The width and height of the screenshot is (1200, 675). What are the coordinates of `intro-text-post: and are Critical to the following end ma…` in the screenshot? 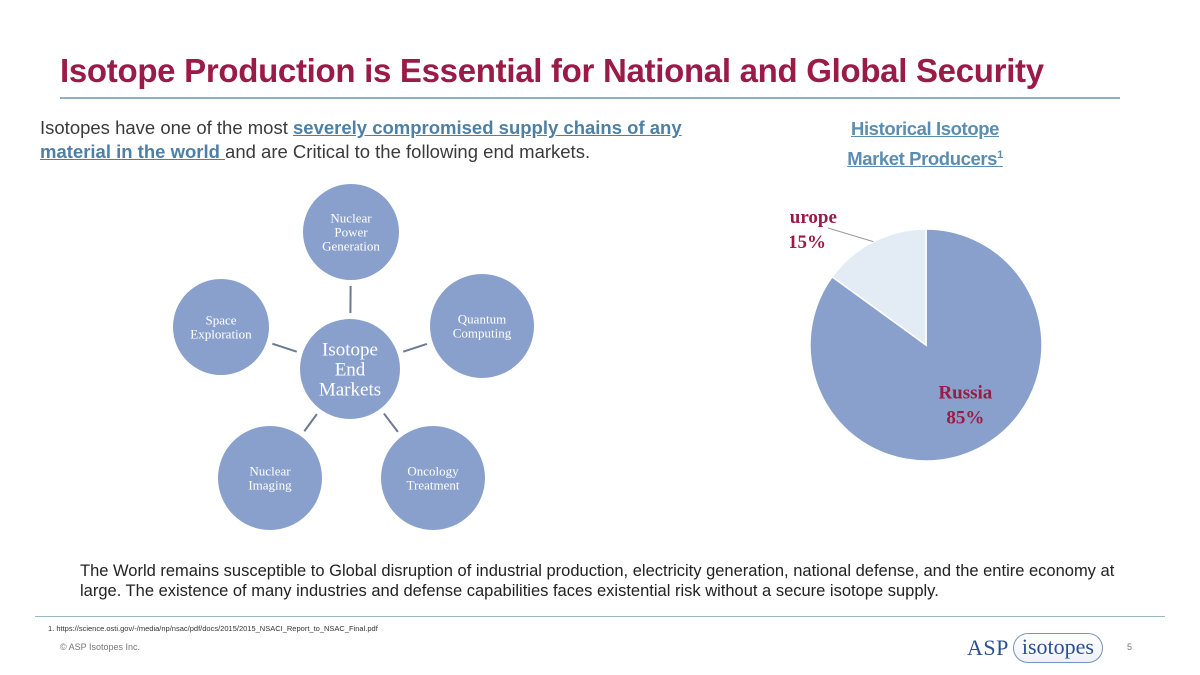 It's located at (408, 151).